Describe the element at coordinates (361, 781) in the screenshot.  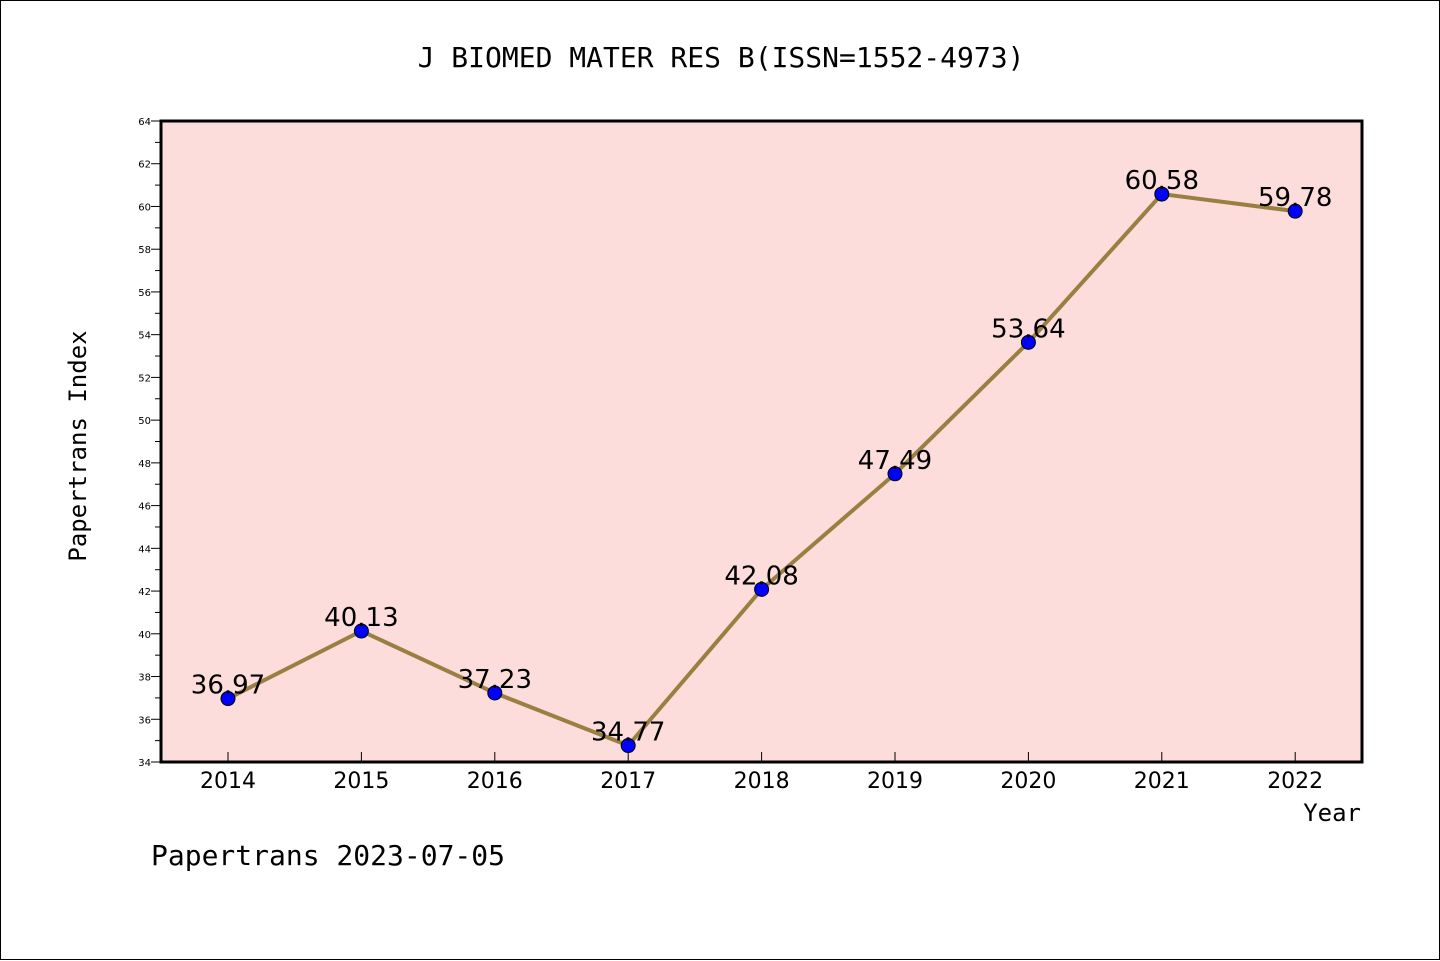
I see `x-tick-label: 2015` at that location.